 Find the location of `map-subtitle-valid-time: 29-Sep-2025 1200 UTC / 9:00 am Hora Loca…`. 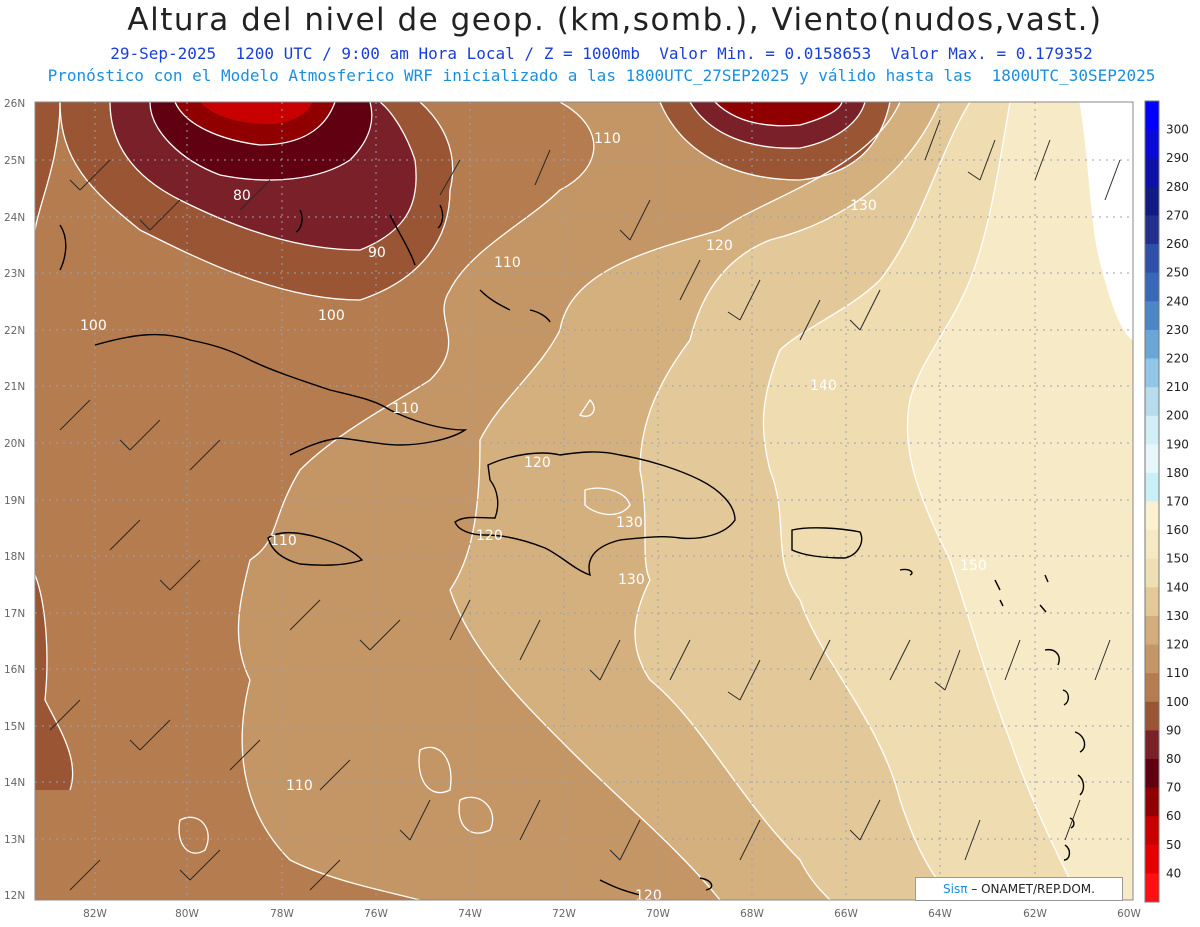

map-subtitle-valid-time: 29-Sep-2025 1200 UTC / 9:00 am Hora Loca… is located at coordinates (601, 53).